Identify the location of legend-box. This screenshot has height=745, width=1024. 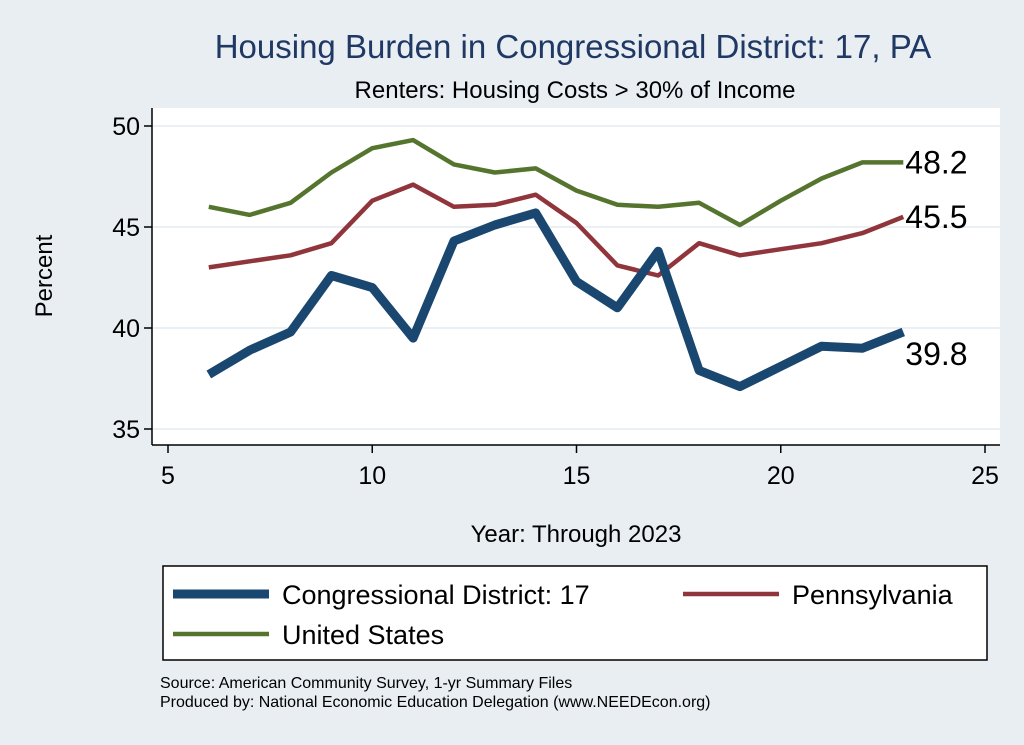
(575, 613).